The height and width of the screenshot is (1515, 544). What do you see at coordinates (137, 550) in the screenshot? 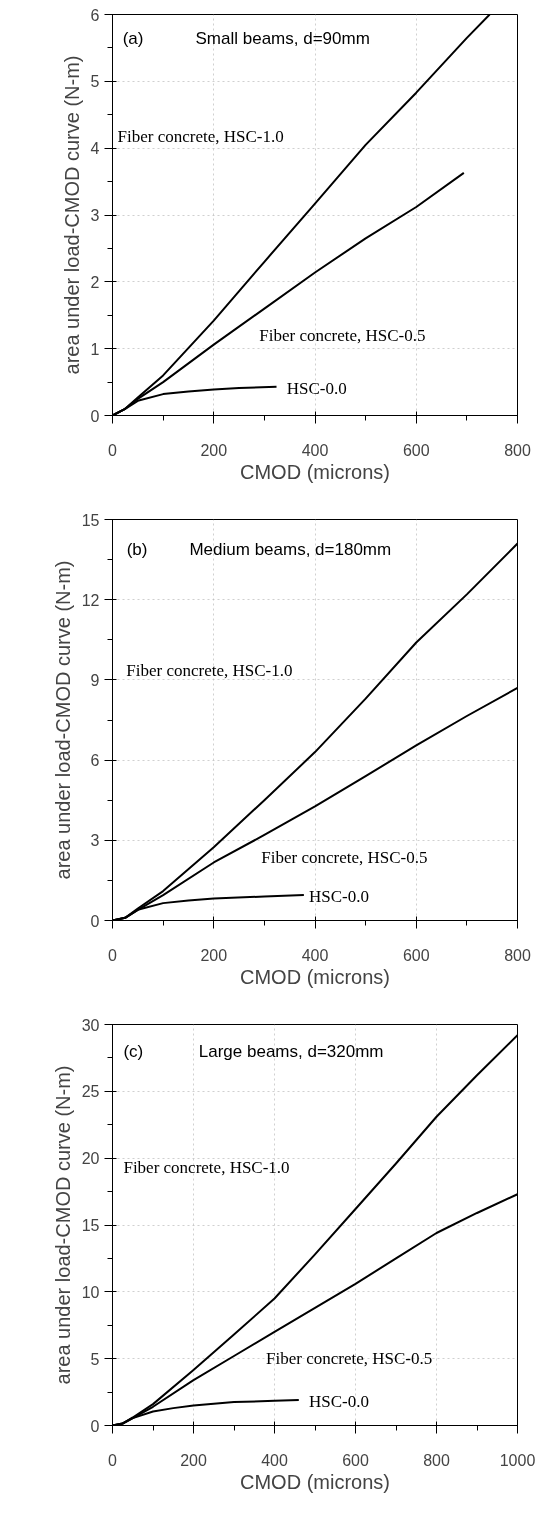
I see `annotation: (b)` at bounding box center [137, 550].